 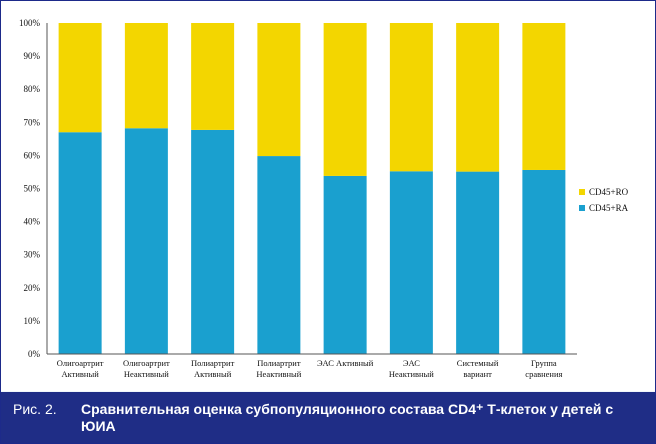 What do you see at coordinates (30, 23) in the screenshot?
I see `y-tick-label: 100%` at bounding box center [30, 23].